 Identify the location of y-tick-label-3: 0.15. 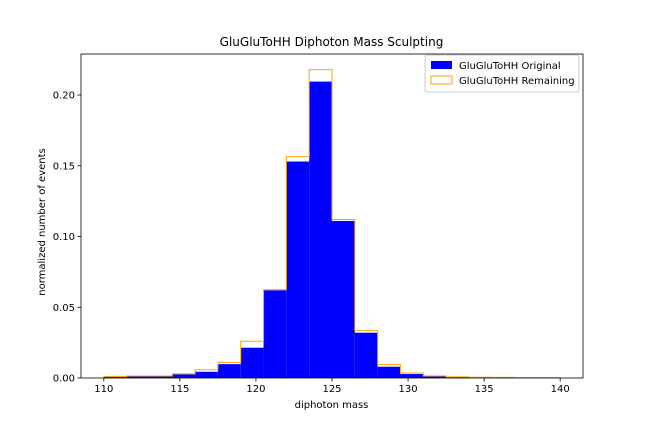
(64, 166).